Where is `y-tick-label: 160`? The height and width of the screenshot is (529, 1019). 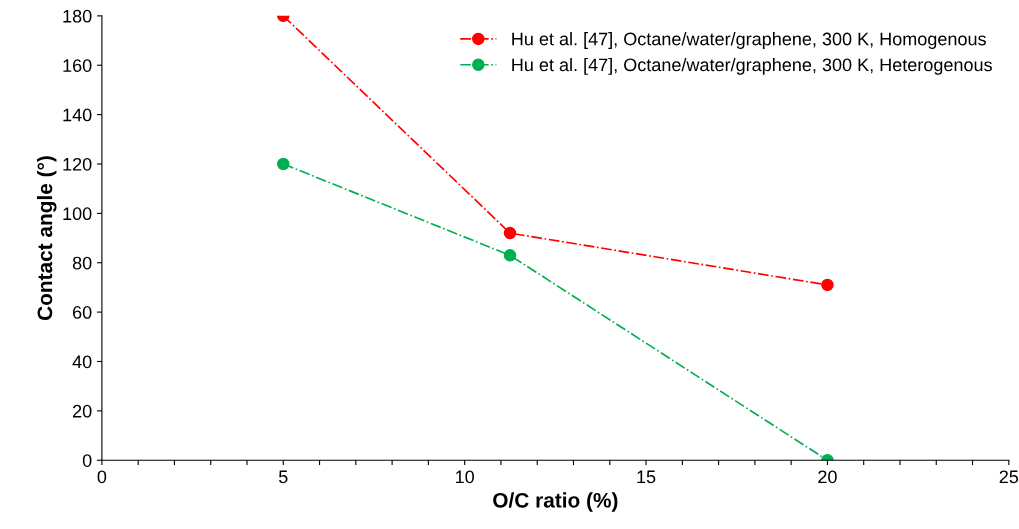
y-tick-label: 160 is located at coordinates (77, 65).